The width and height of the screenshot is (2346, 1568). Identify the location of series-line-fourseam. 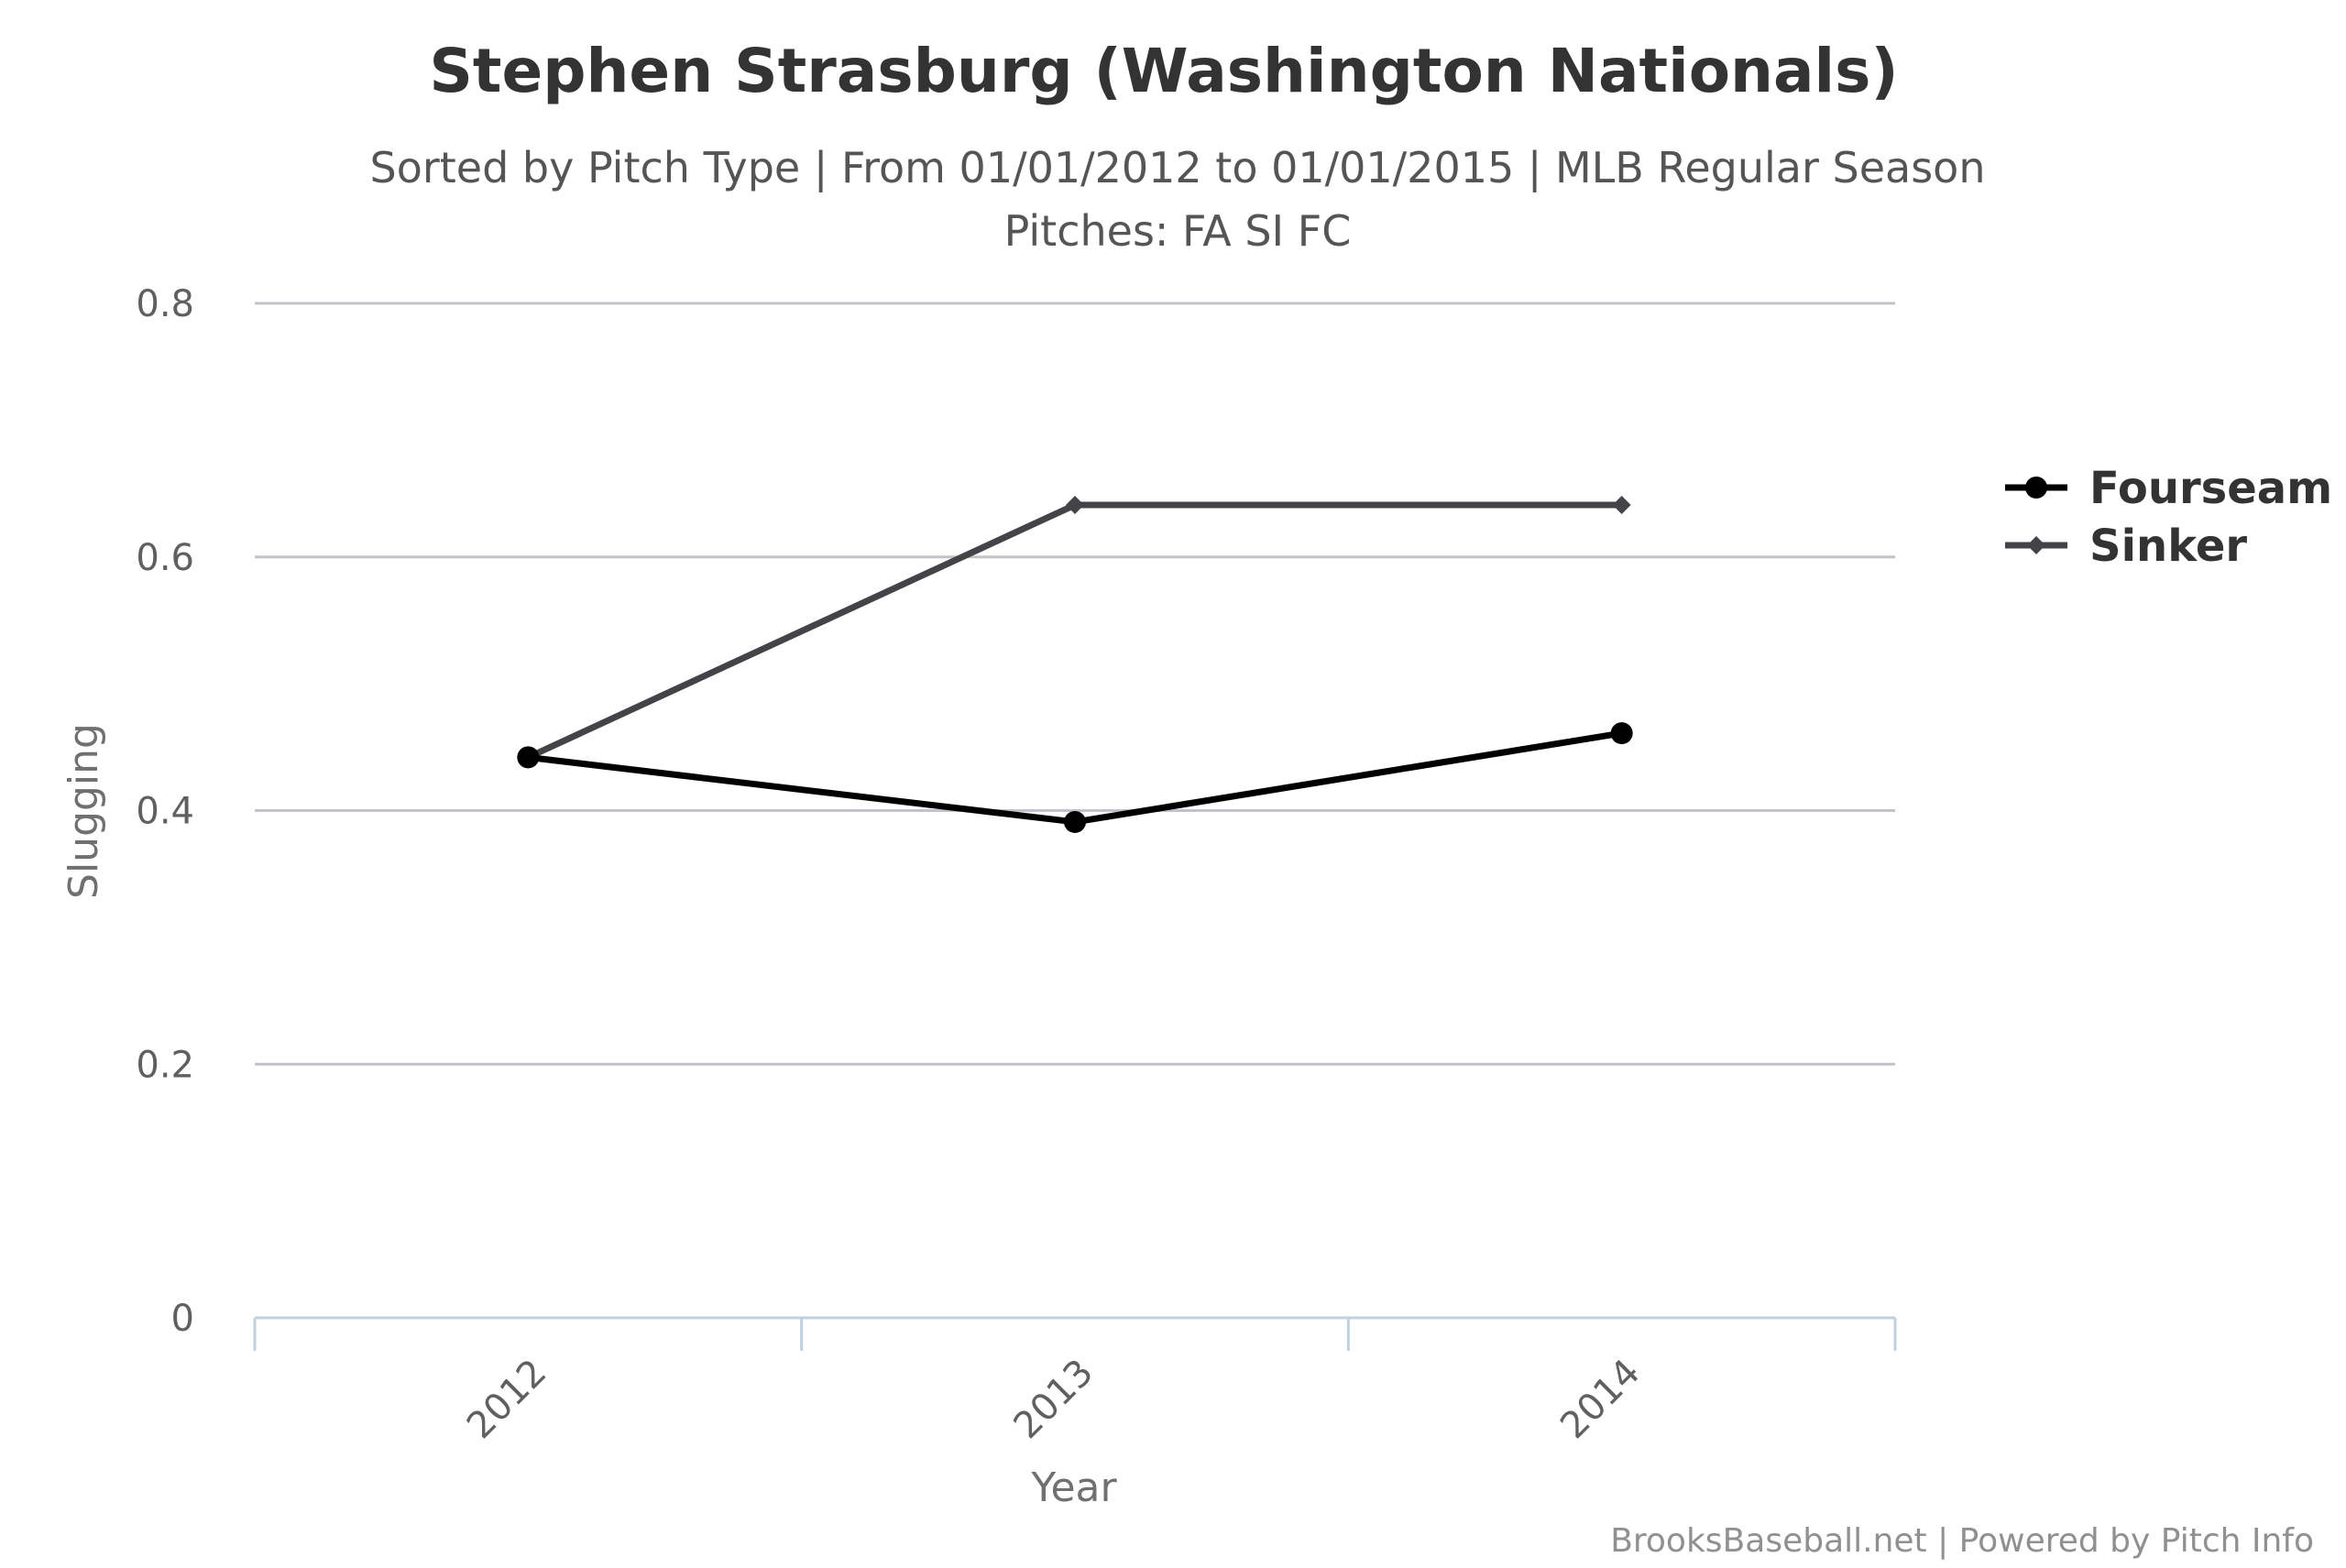
(1075, 777).